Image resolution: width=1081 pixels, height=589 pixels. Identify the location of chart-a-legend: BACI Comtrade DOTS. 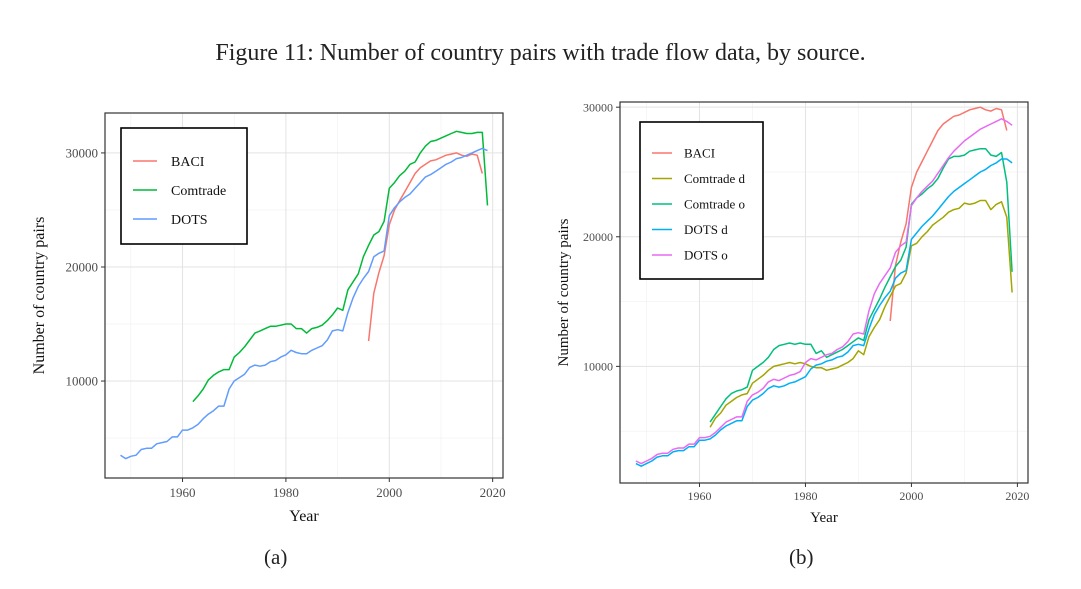
(184, 186).